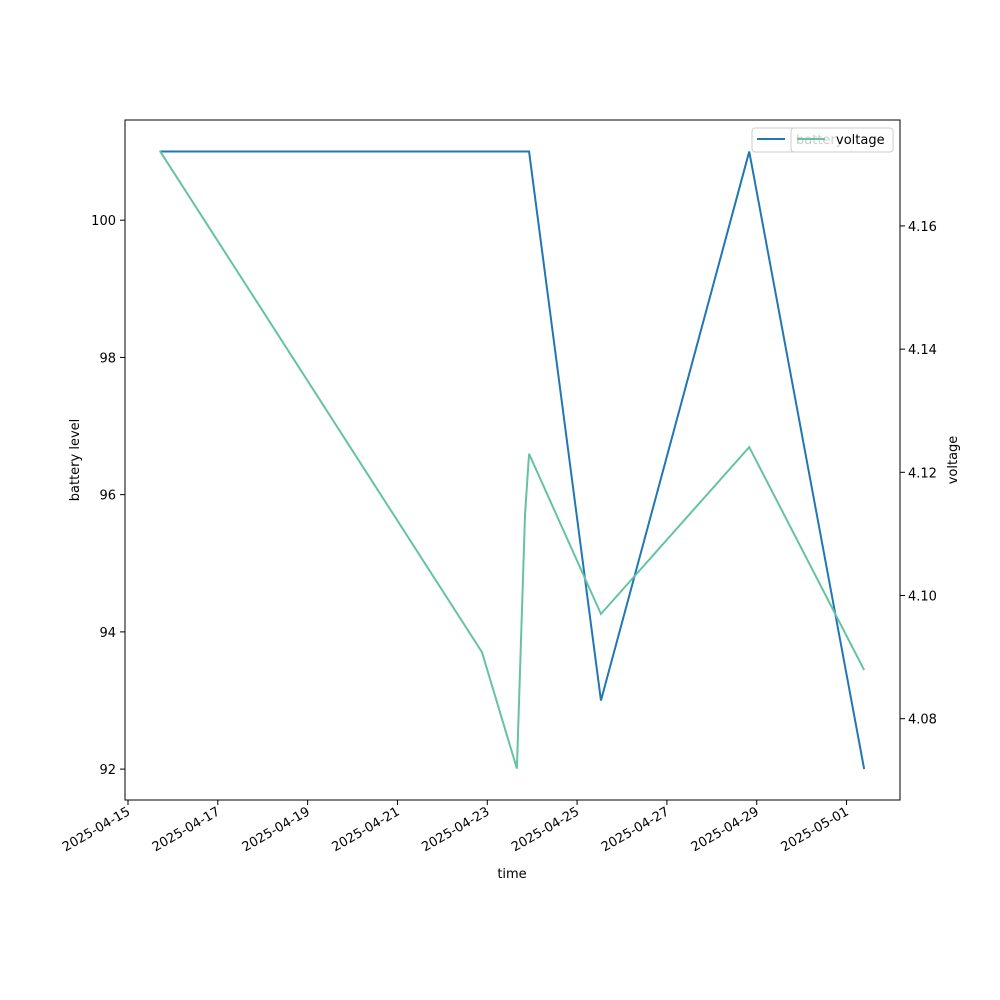 Image resolution: width=1000 pixels, height=1000 pixels. What do you see at coordinates (107, 496) in the screenshot?
I see `y-tick-label: 96` at bounding box center [107, 496].